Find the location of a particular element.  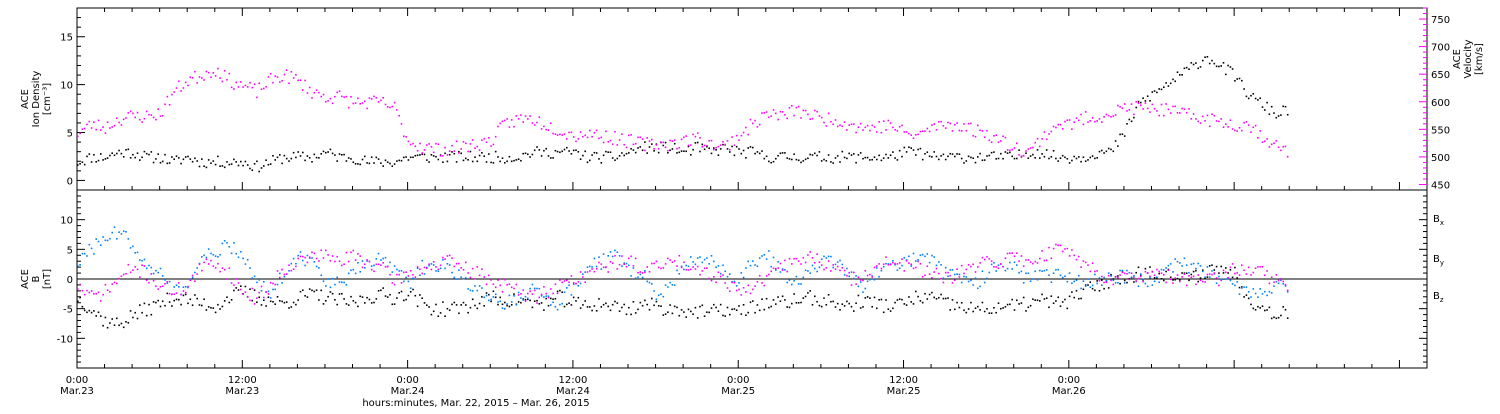

b-axis-title-line: B is located at coordinates (36, 278).